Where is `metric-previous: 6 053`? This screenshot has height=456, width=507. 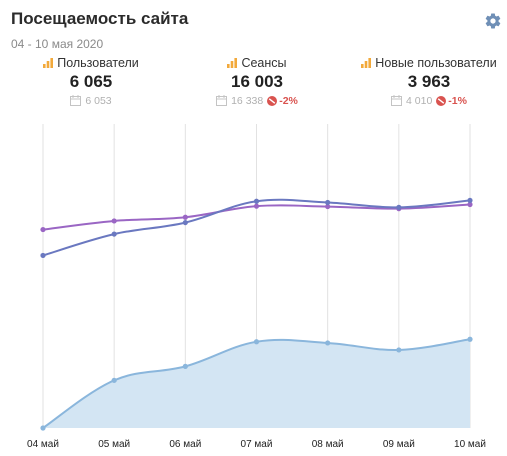 metric-previous: 6 053 is located at coordinates (98, 100).